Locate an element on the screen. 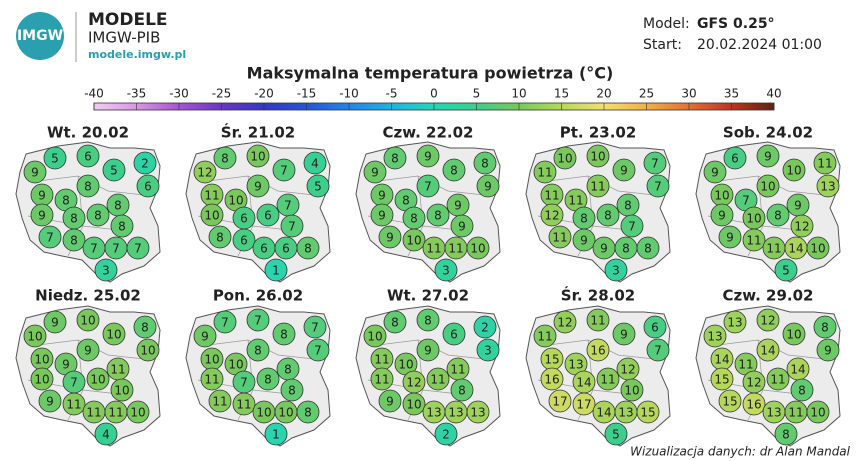  day-label: Niedz. 25.02 is located at coordinates (88, 296).